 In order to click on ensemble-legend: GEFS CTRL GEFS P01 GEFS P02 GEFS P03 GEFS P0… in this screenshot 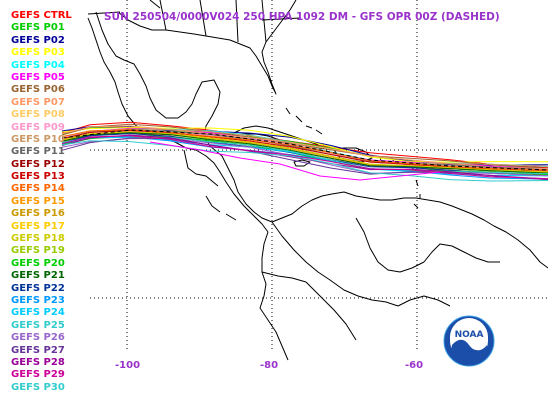, I will do `click(41, 202)`.